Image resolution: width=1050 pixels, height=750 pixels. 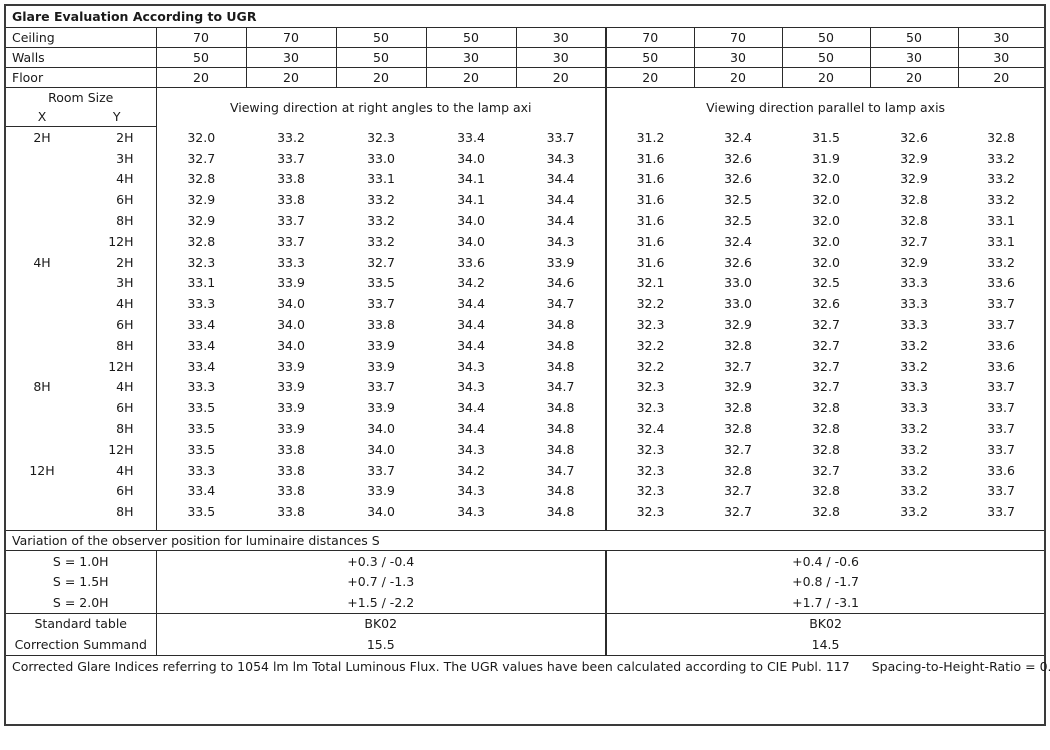 What do you see at coordinates (201, 366) in the screenshot?
I see `ugr-value-perpendicular: 33.4` at bounding box center [201, 366].